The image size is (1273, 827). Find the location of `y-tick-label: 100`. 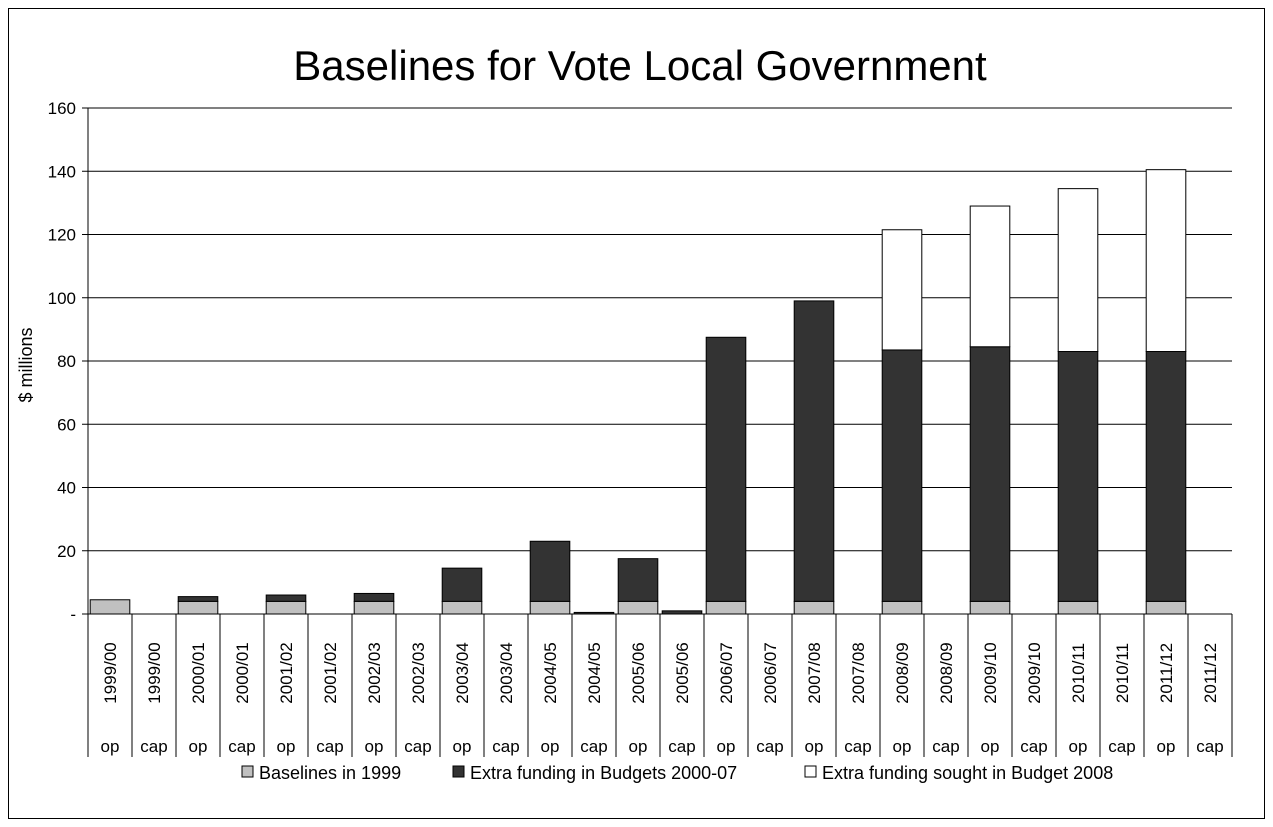

y-tick-label: 100 is located at coordinates (62, 298).